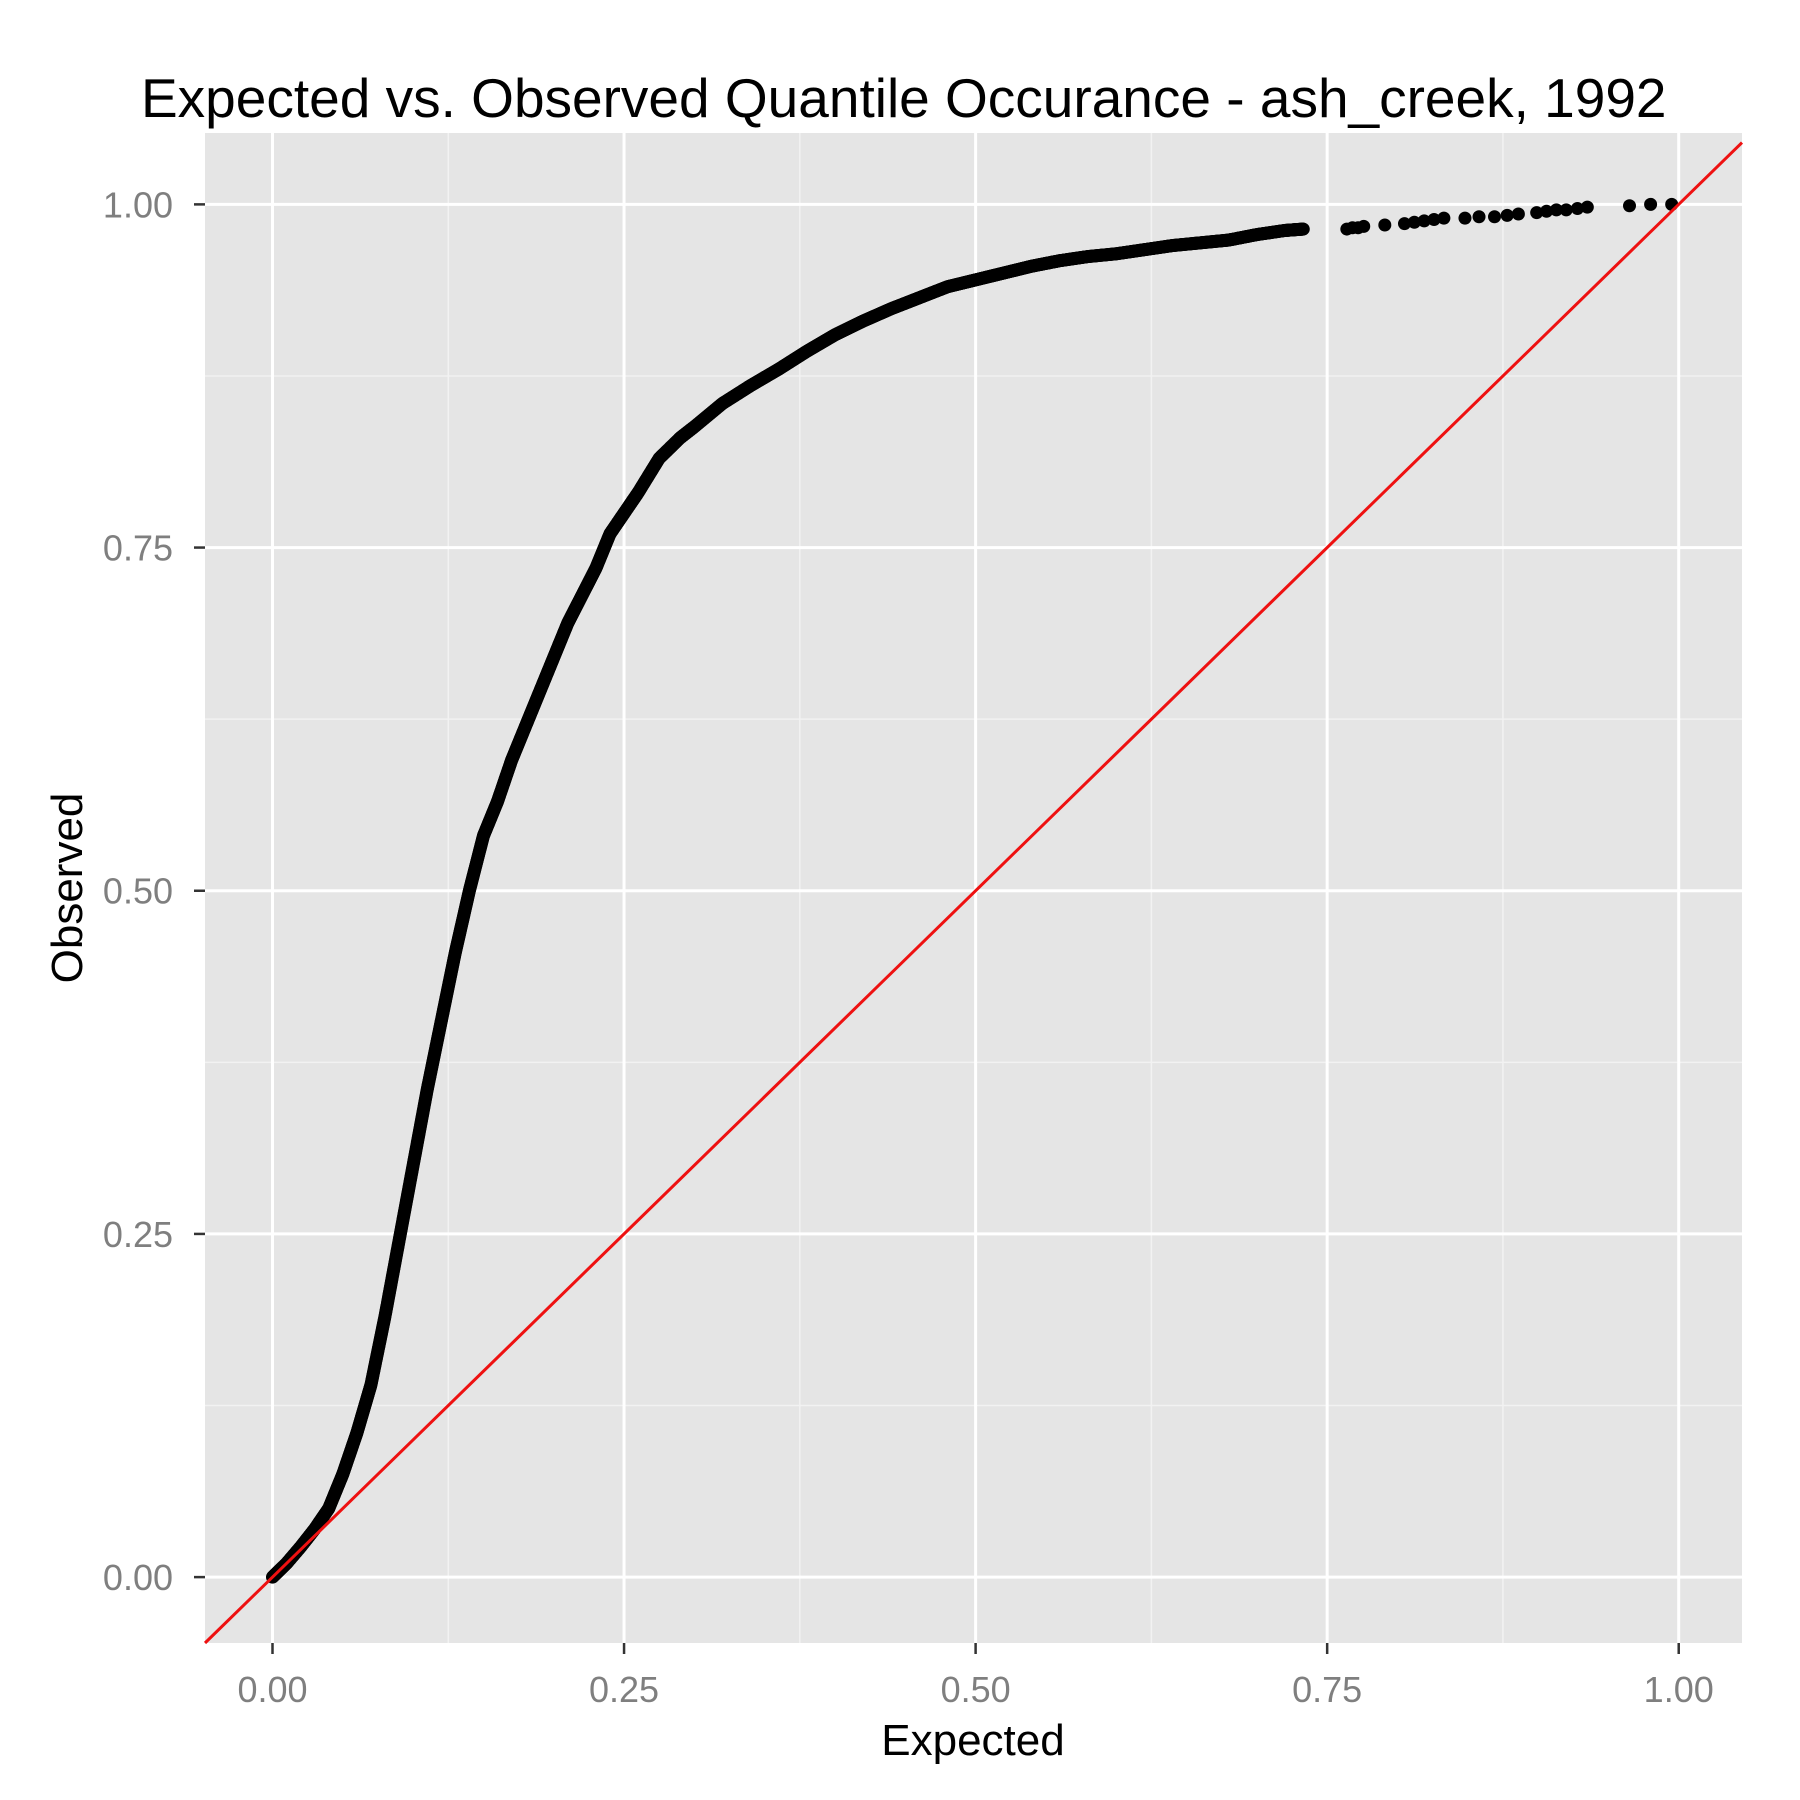 This screenshot has width=1800, height=1800. Describe the element at coordinates (624, 1689) in the screenshot. I see `x-tick-label: 0.25` at that location.